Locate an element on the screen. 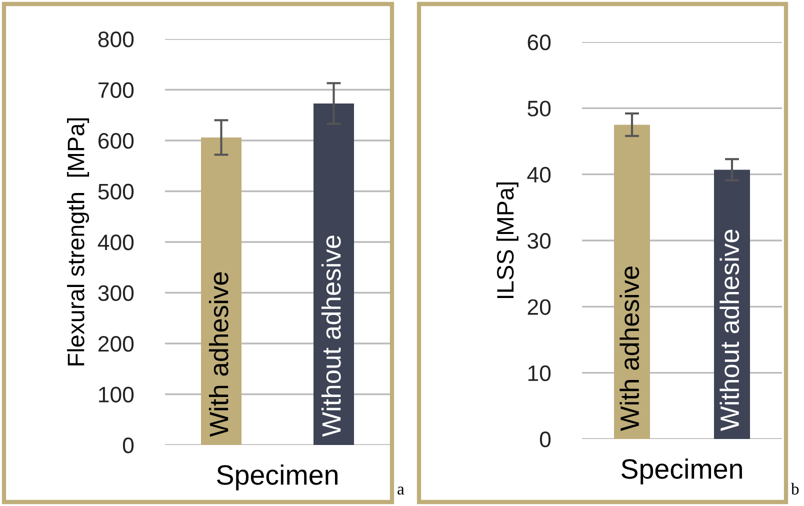  y-tick-label: 500 is located at coordinates (116, 192).